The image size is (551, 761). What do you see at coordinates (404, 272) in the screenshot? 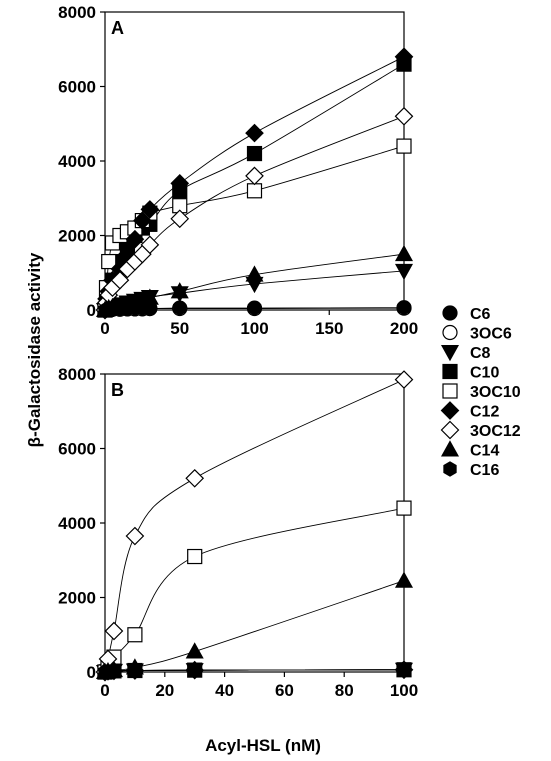
I see `data-point-c8` at bounding box center [404, 272].